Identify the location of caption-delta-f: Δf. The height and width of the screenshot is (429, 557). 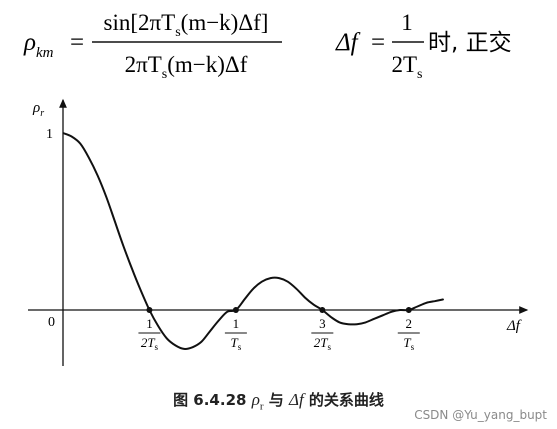
(296, 399).